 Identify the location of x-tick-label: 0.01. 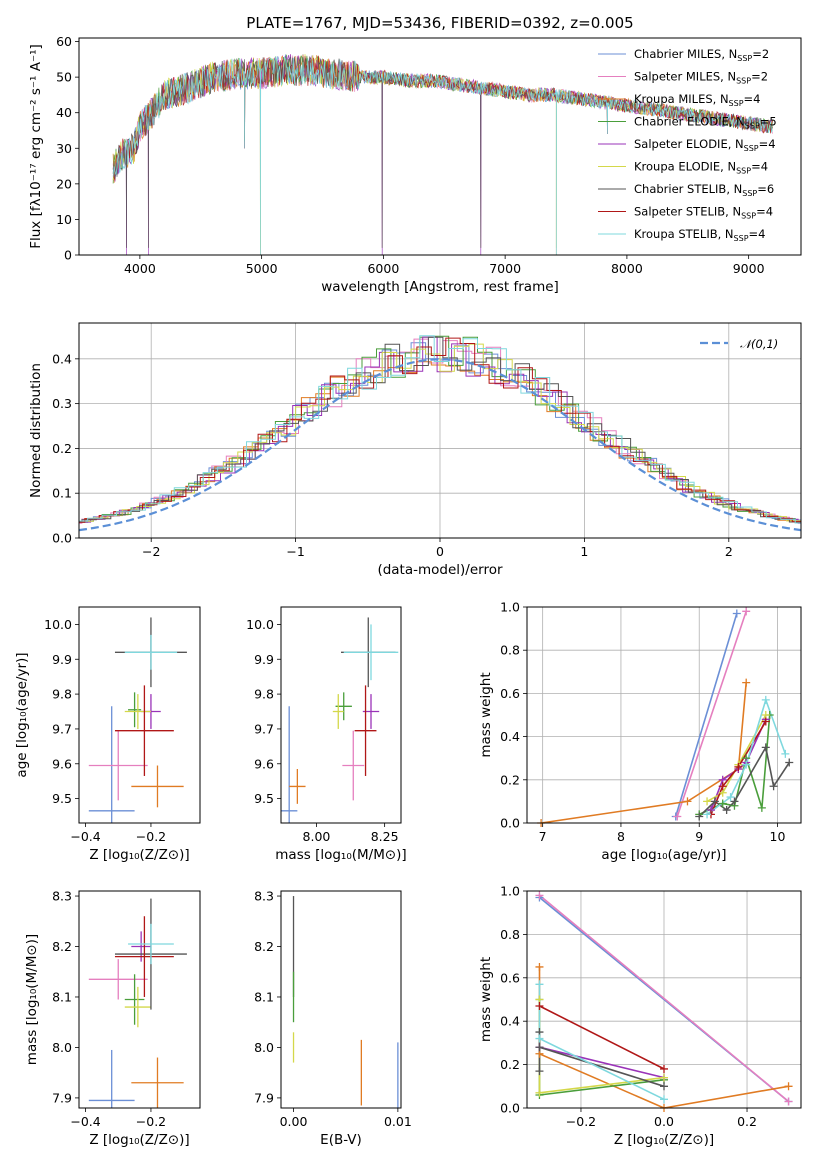
(398, 1121).